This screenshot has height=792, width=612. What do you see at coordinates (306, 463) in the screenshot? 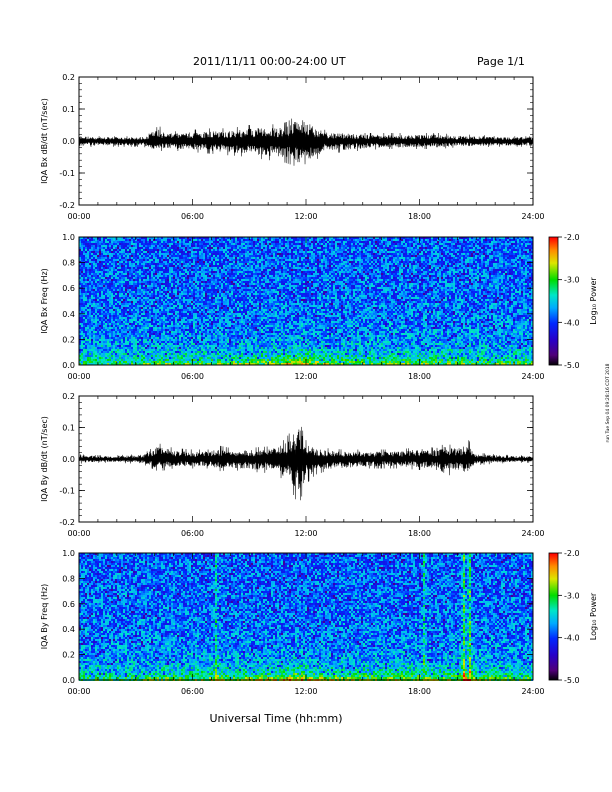
I see `trace-by` at bounding box center [306, 463].